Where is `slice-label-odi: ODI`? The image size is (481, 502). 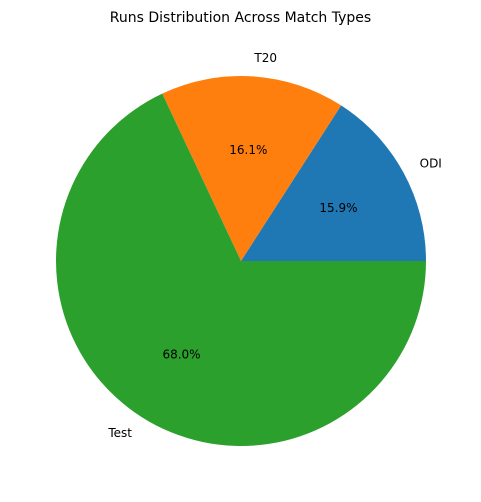 slice-label-odi: ODI is located at coordinates (431, 164).